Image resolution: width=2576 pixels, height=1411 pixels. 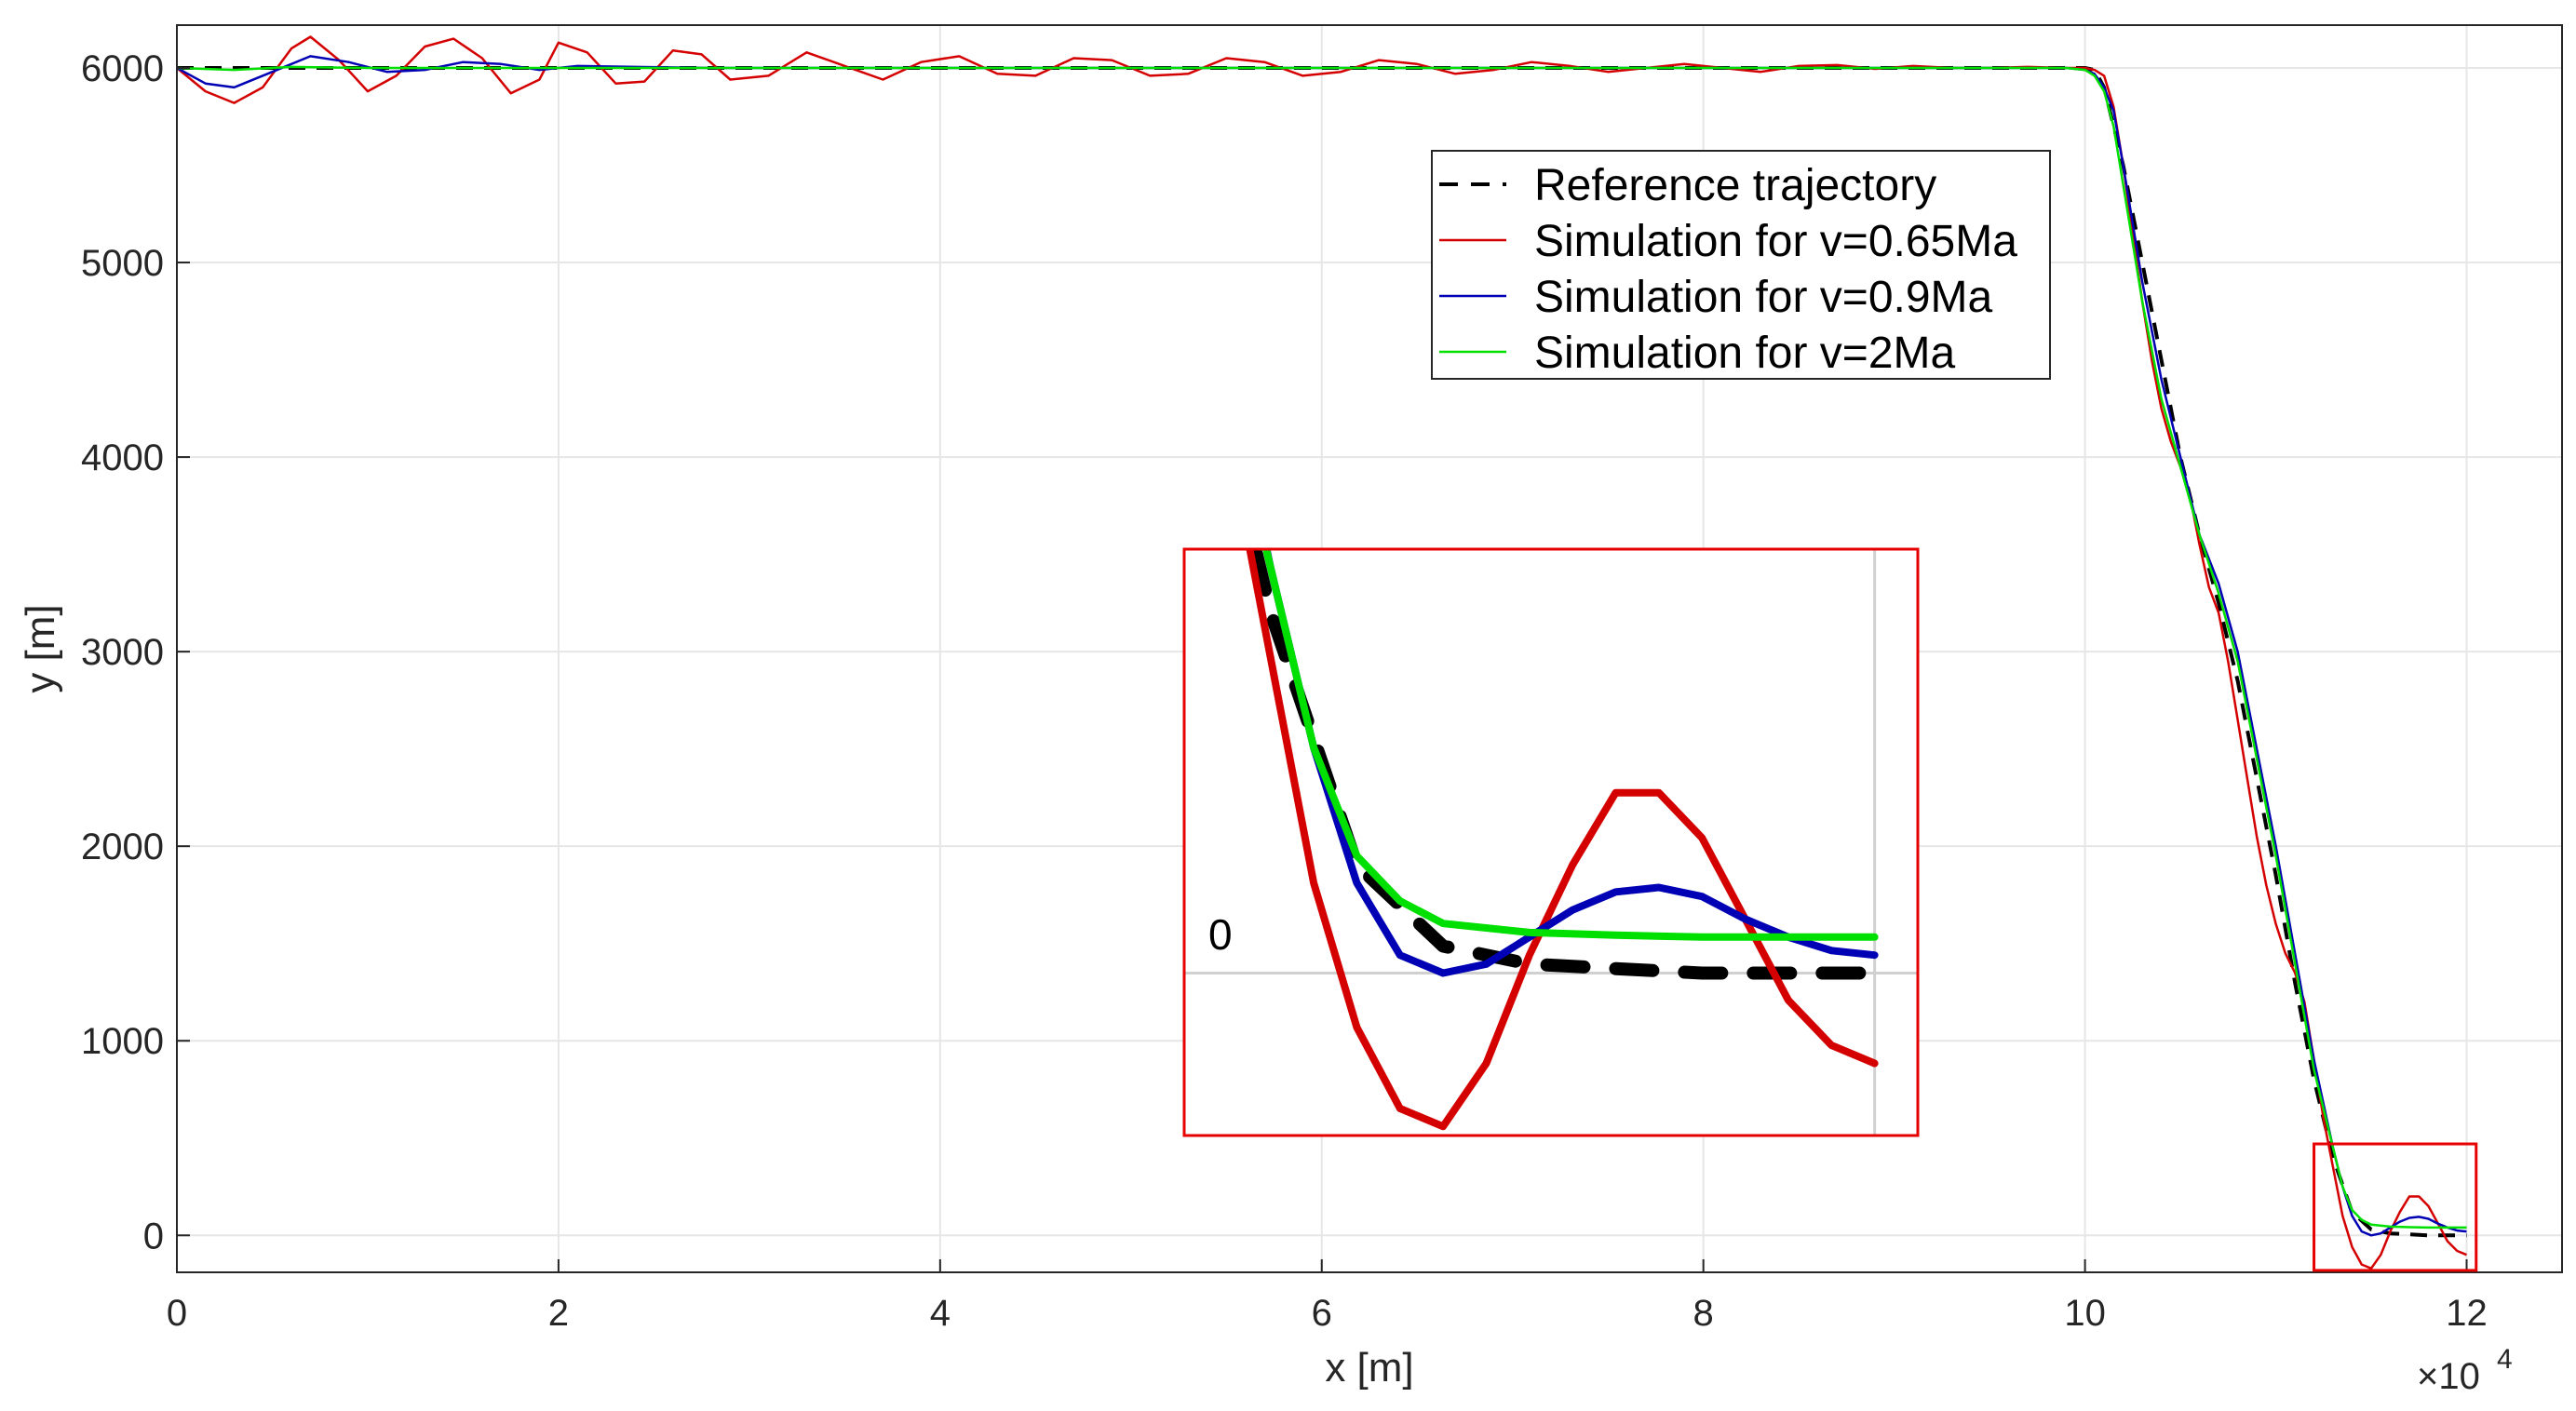 I want to click on x-tick-label: 12, so click(x=2467, y=1313).